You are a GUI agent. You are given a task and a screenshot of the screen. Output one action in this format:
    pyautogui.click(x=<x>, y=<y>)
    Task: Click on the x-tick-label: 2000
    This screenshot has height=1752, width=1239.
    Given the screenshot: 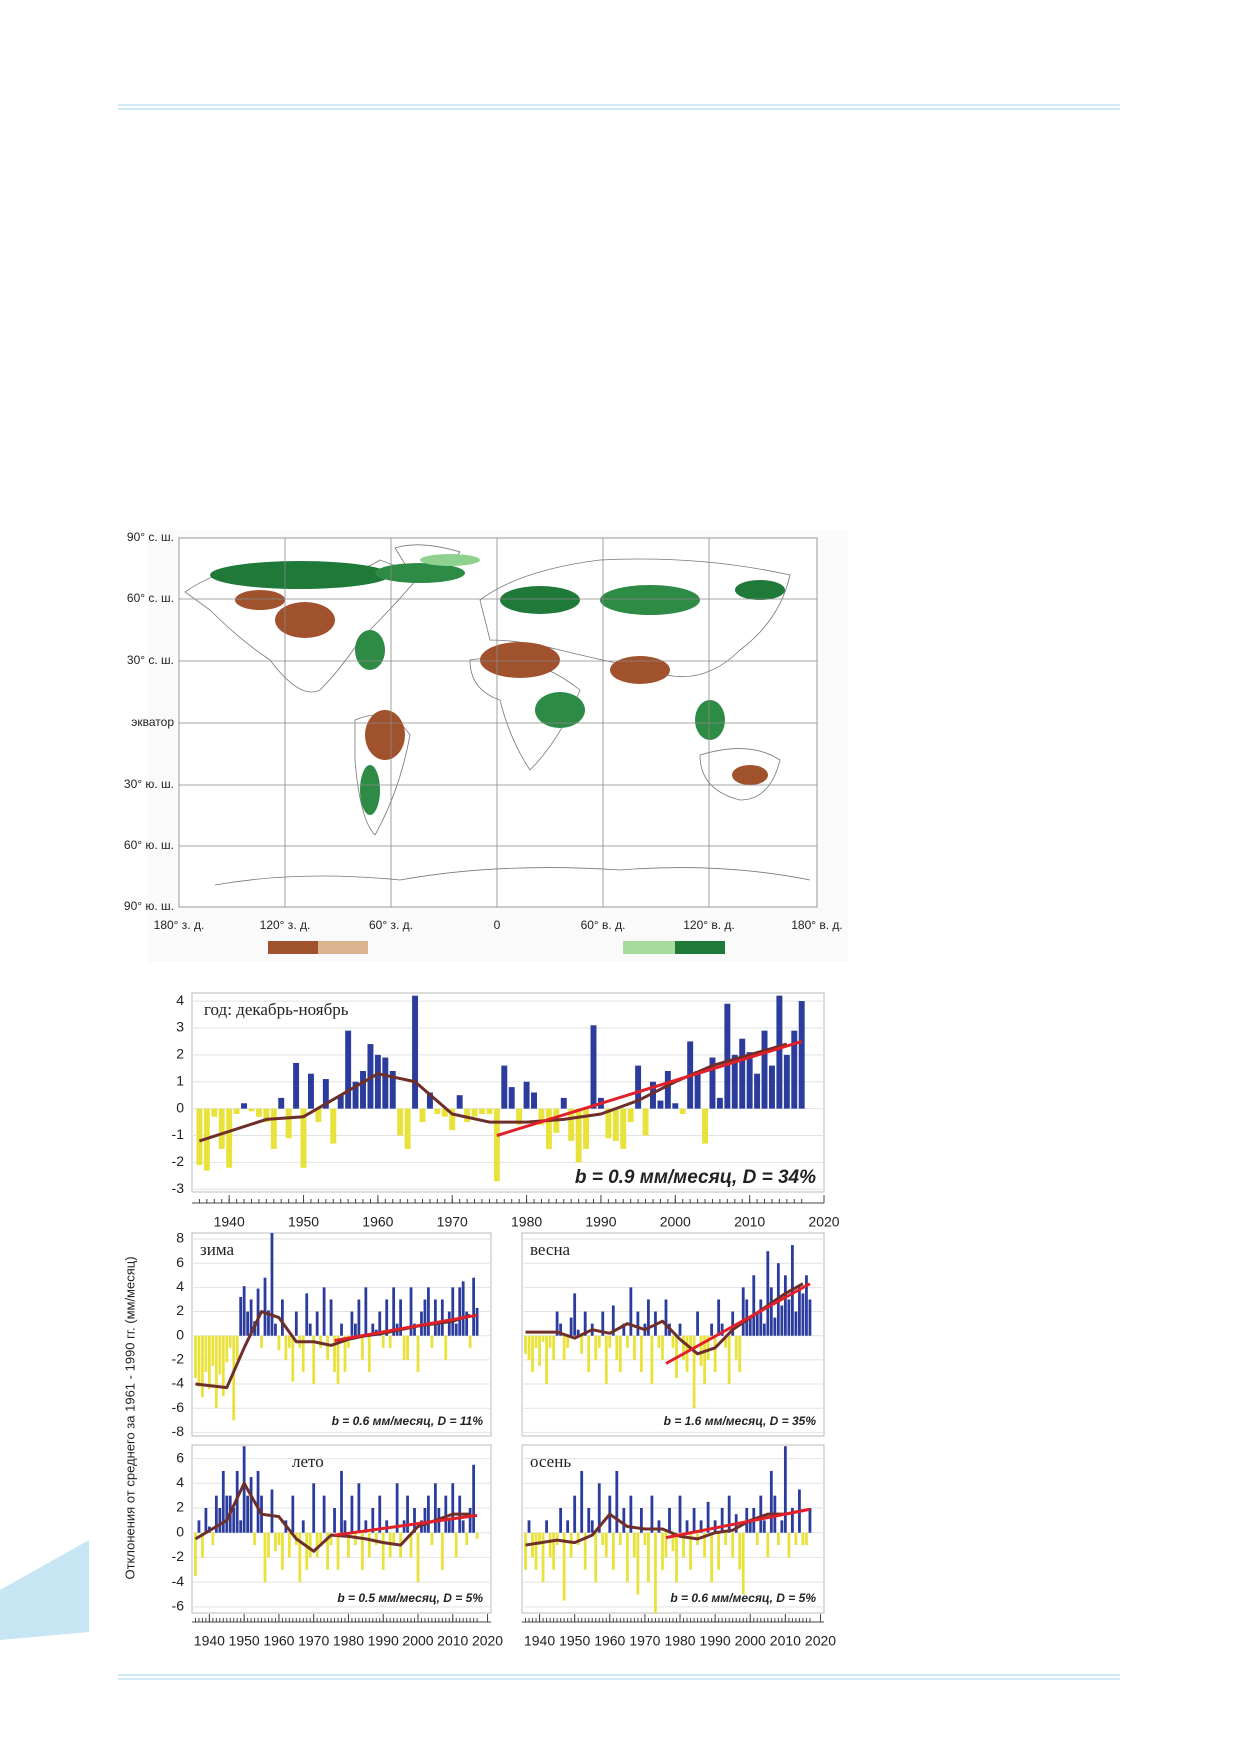 What is the action you would take?
    pyautogui.click(x=675, y=1222)
    